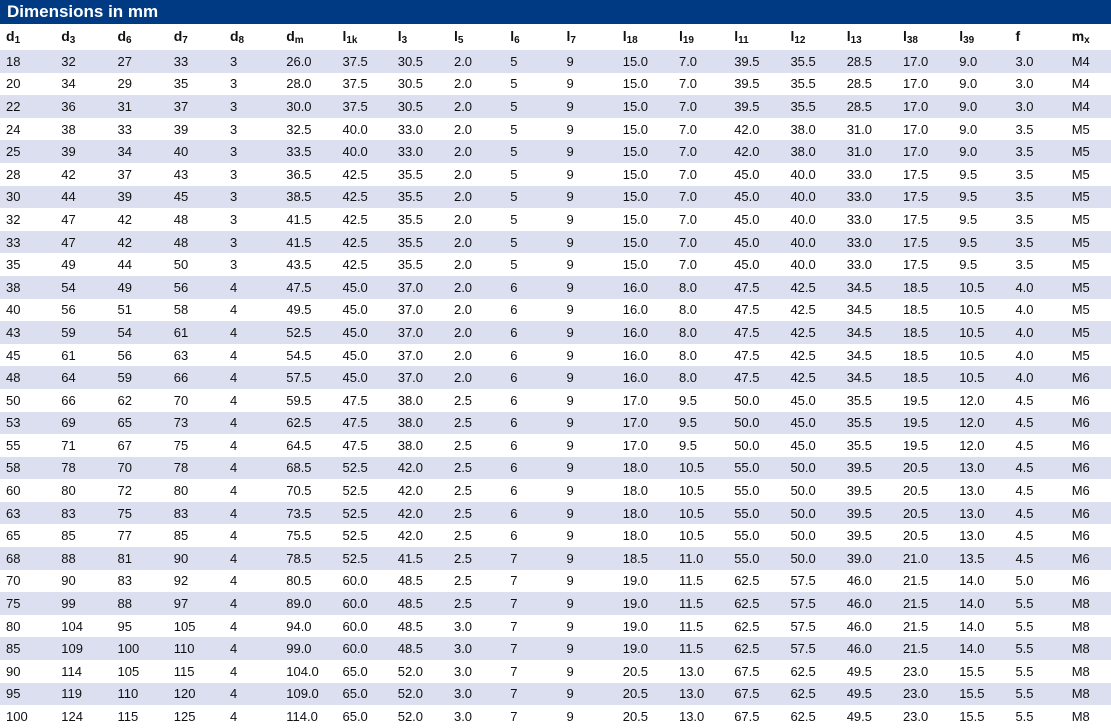 The width and height of the screenshot is (1111, 728). What do you see at coordinates (644, 558) in the screenshot?
I see `table-cell: 18.5` at bounding box center [644, 558].